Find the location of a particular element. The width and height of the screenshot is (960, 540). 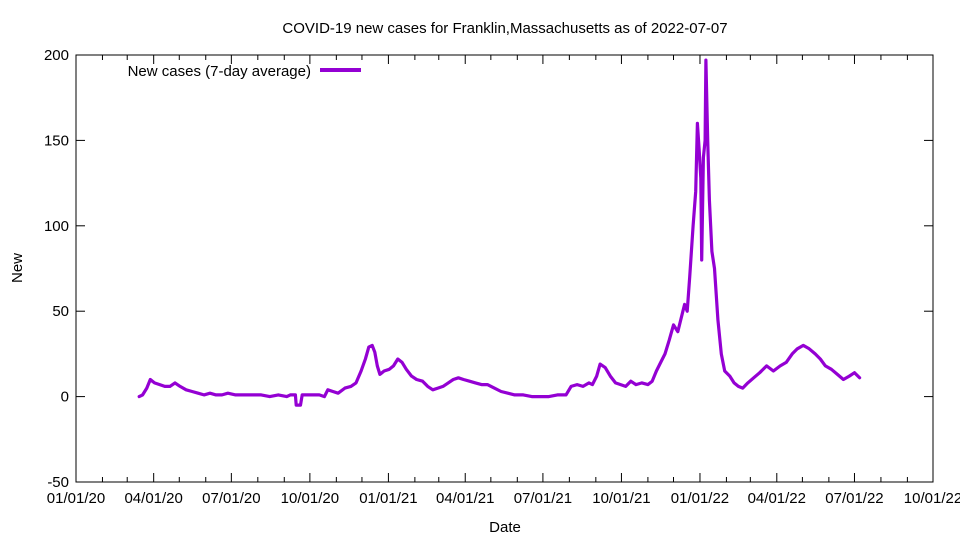

legend: New cases (7-day average) is located at coordinates (244, 71).